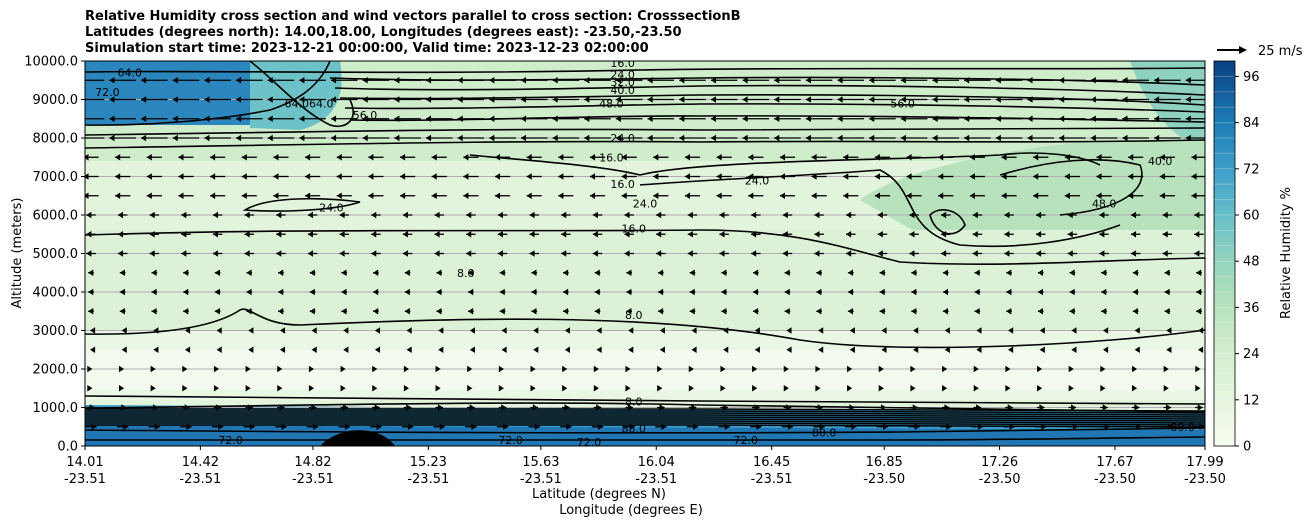  I want to click on y-tick-label: 8000.0, so click(56, 139).